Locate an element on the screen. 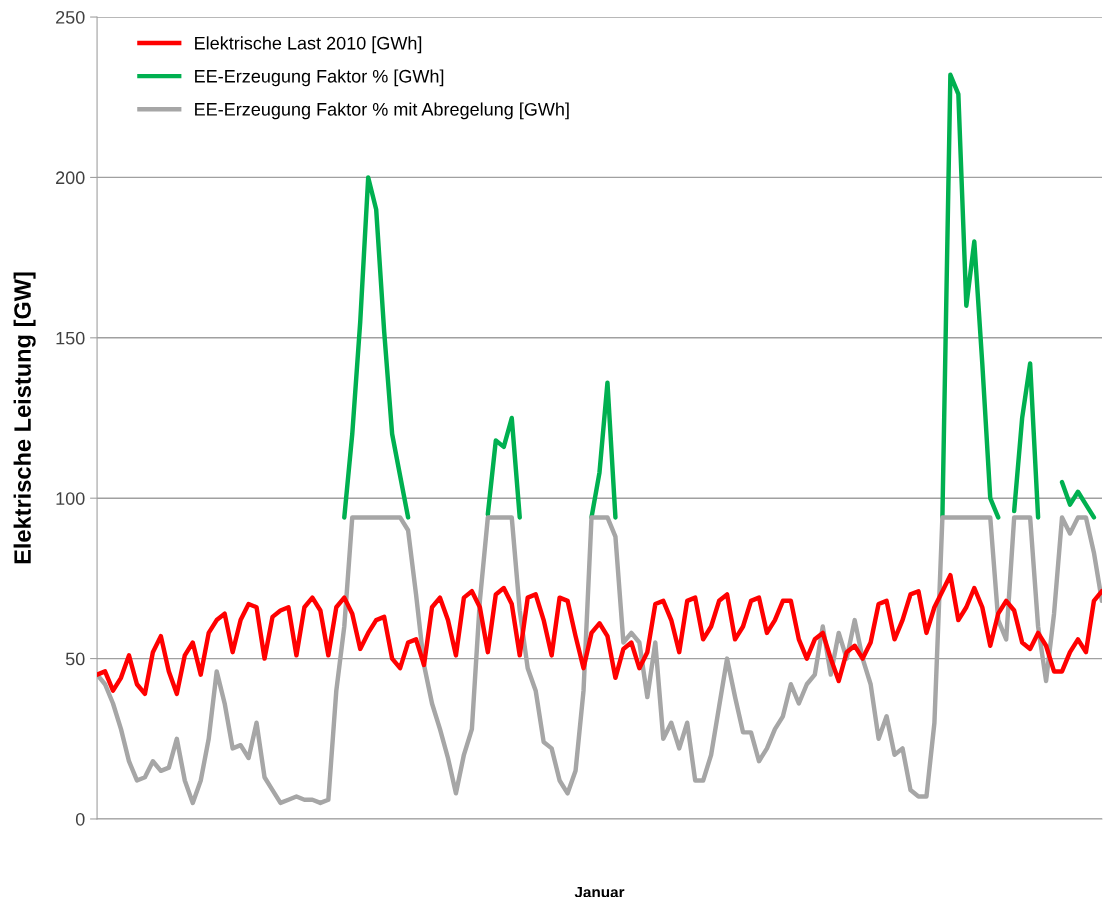  legend-label: EE-Erzeugung Faktor % mit Abregelung [GWh] is located at coordinates (382, 111).